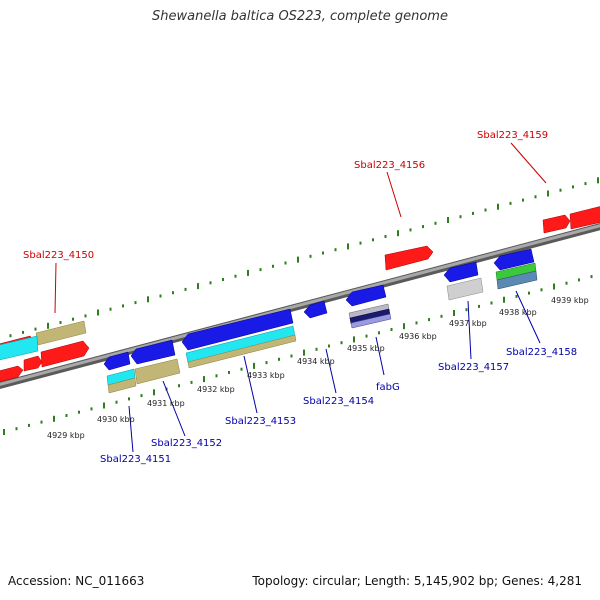  I want to click on kbp-label: 4936 kbp, so click(418, 336).